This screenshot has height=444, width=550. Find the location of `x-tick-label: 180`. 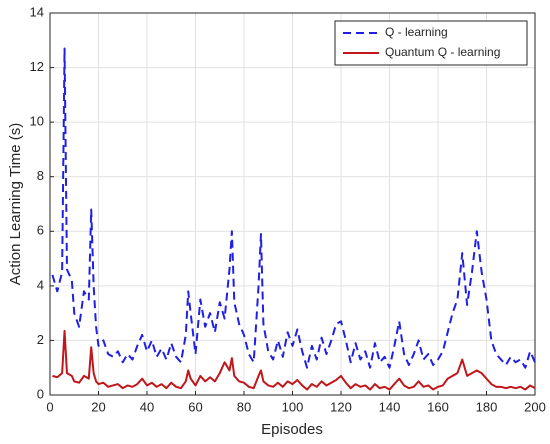

x-tick-label: 180 is located at coordinates (487, 406).